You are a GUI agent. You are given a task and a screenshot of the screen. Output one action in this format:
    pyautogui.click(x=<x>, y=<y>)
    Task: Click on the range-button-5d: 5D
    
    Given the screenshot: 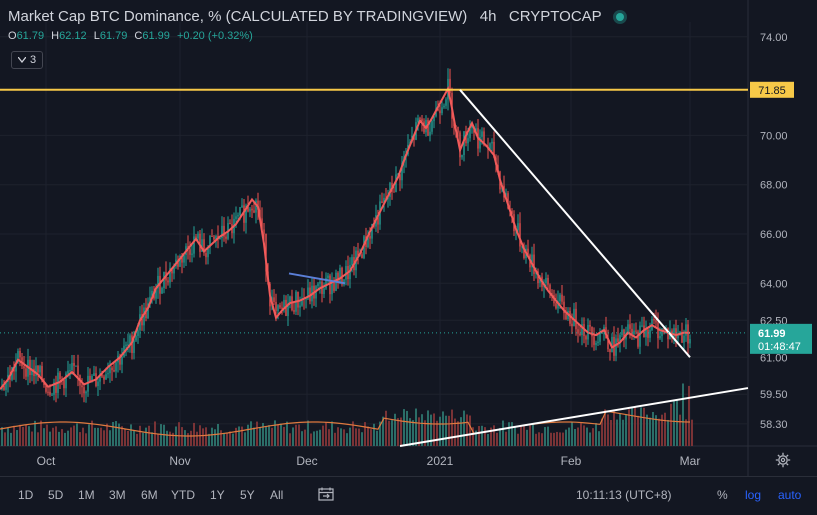 What is the action you would take?
    pyautogui.click(x=56, y=495)
    